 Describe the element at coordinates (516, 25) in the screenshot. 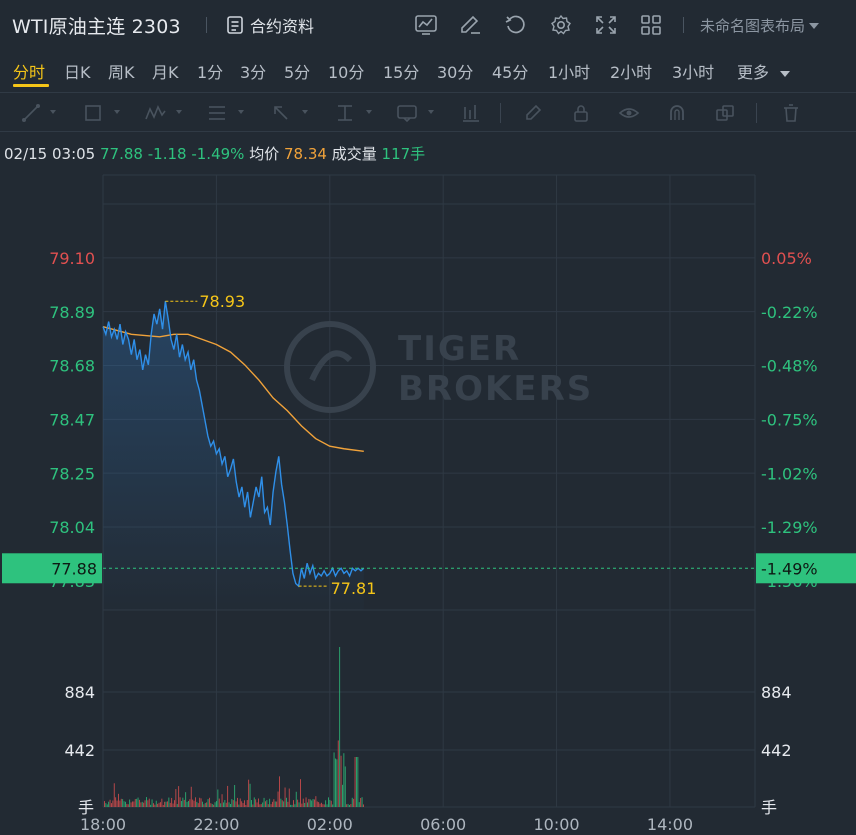

I see `refresh-icon` at that location.